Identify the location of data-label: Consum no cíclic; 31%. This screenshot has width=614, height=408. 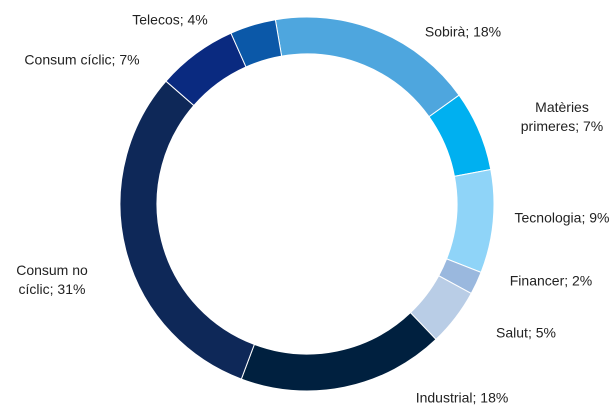
(52, 279).